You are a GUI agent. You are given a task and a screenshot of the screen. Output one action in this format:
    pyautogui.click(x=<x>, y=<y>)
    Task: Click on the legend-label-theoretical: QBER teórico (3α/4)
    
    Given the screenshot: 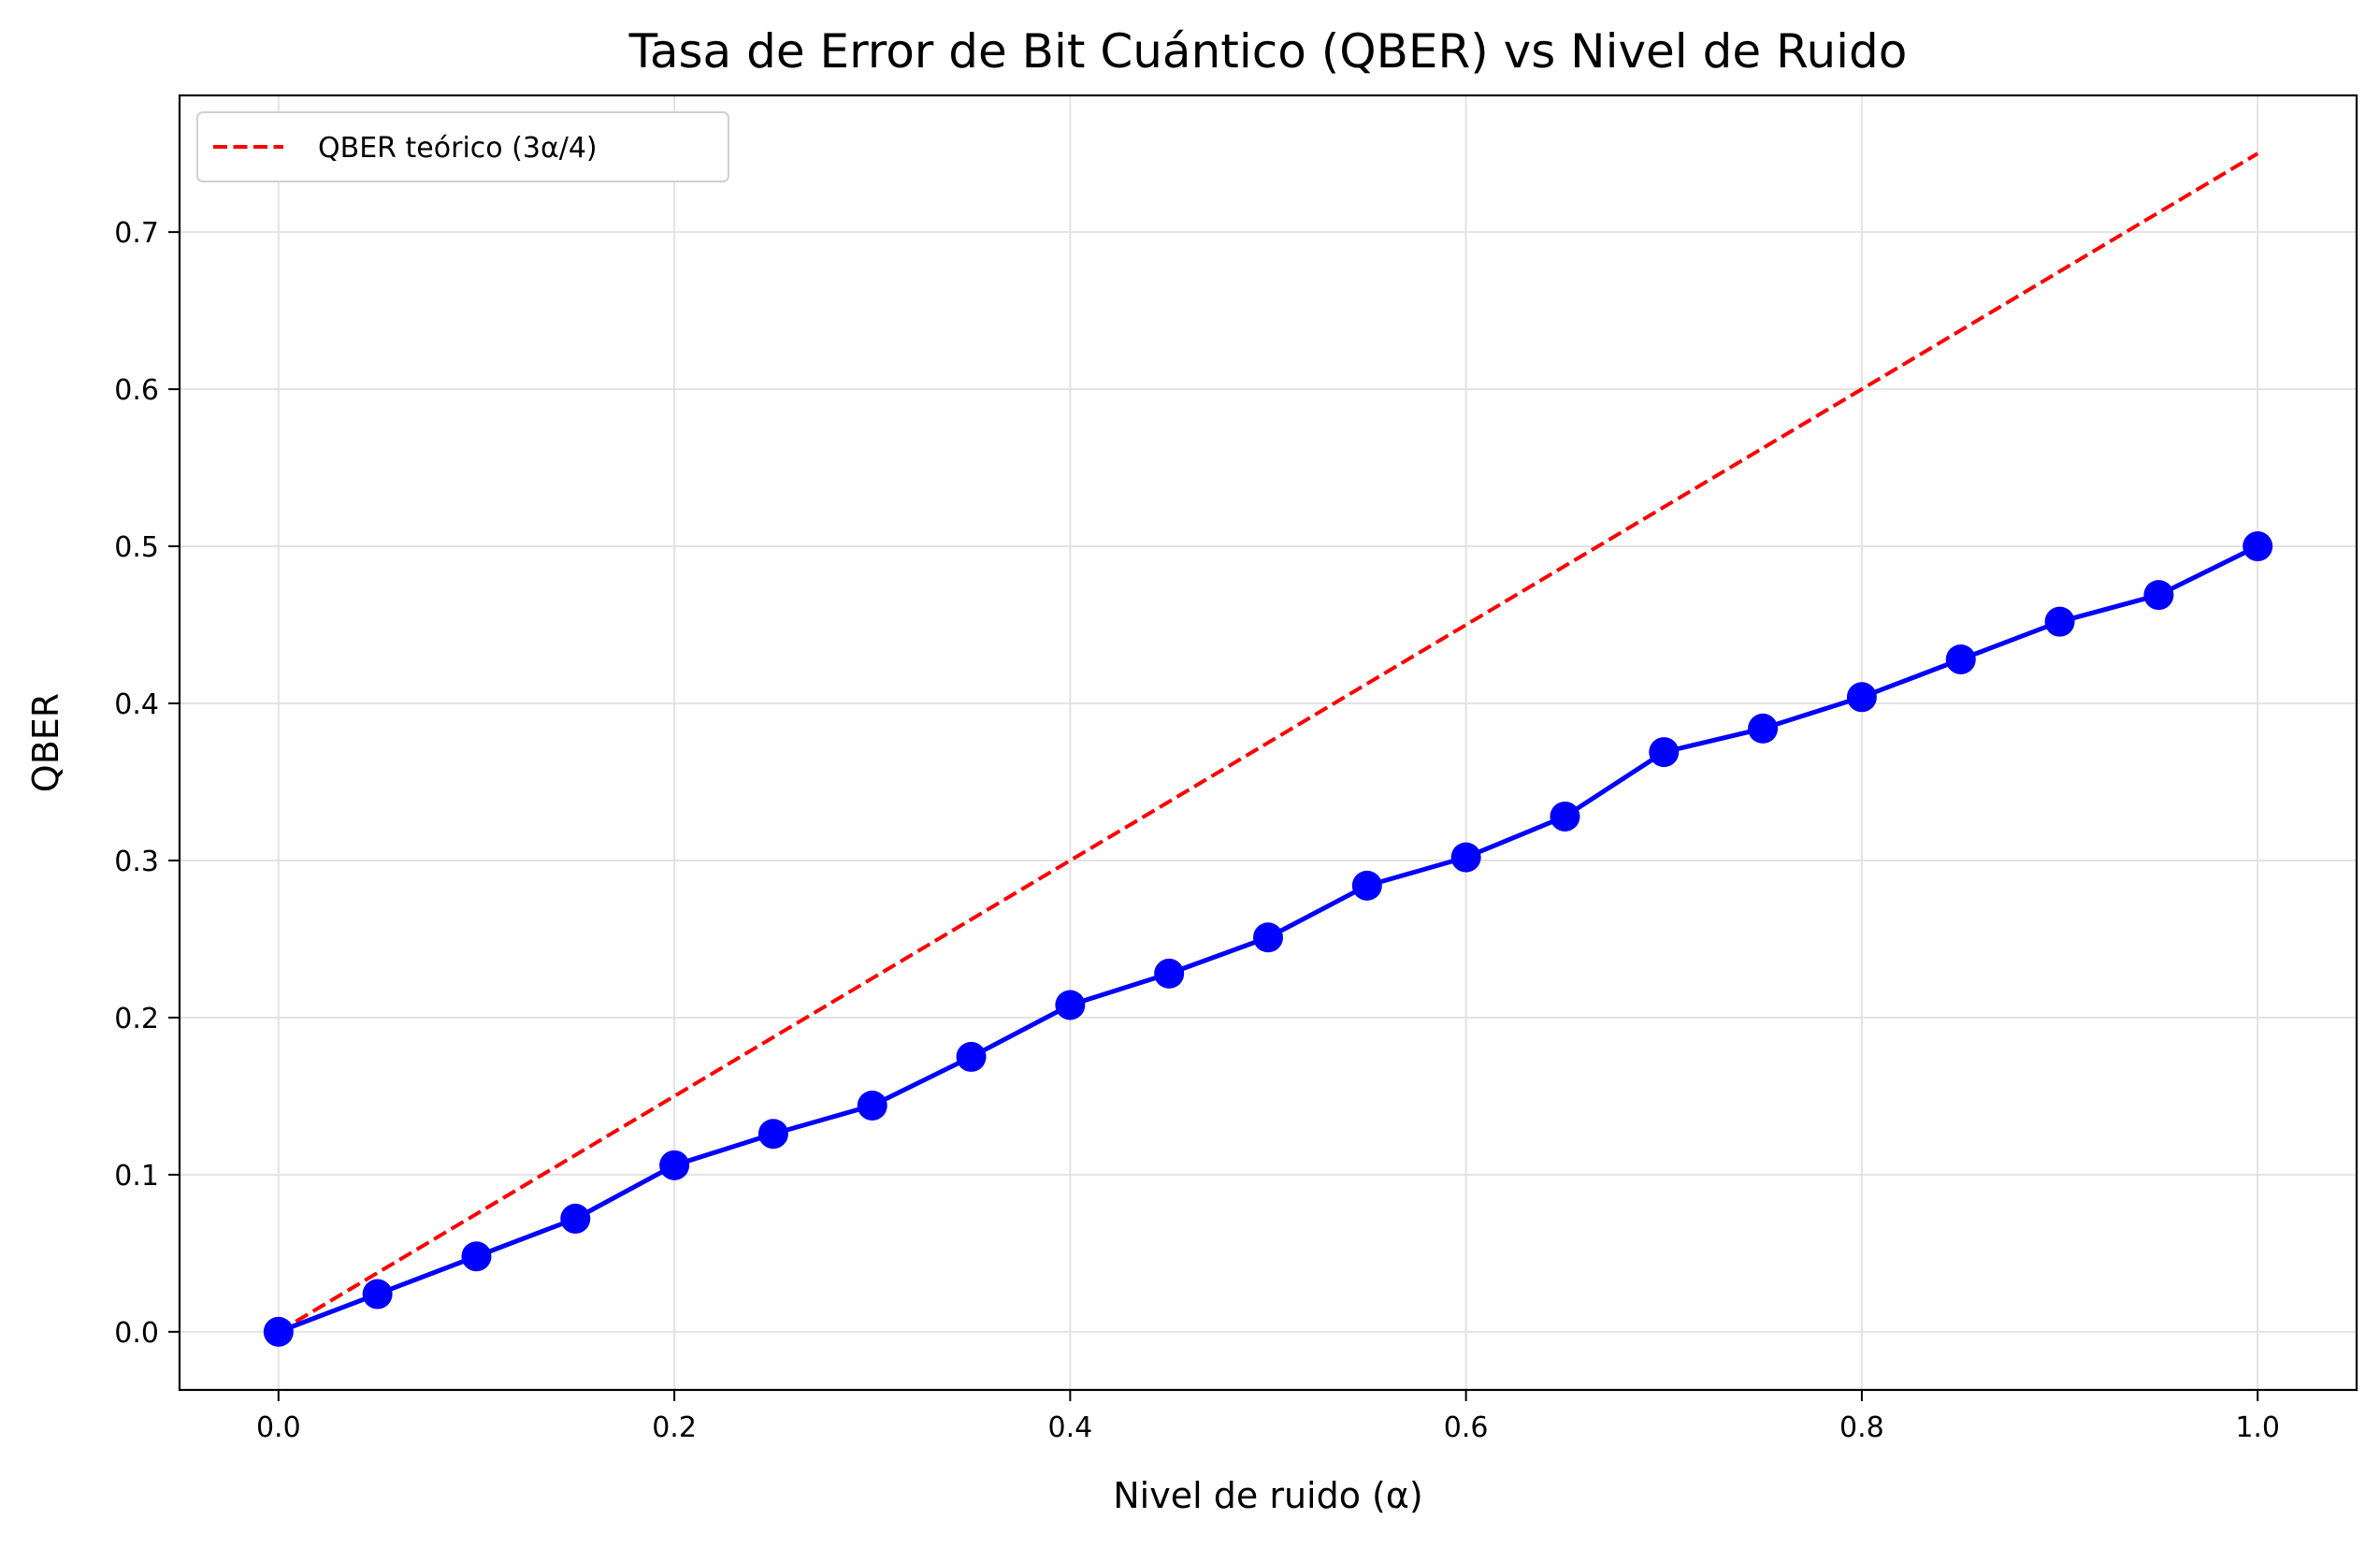 What is the action you would take?
    pyautogui.click(x=458, y=148)
    